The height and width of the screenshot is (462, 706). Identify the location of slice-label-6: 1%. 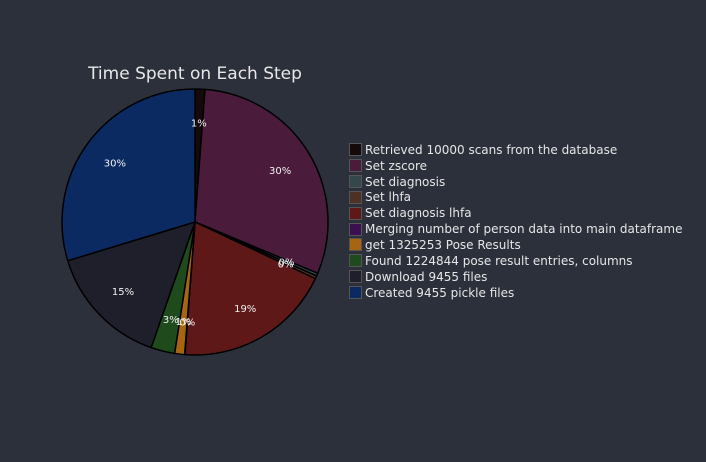
(183, 322).